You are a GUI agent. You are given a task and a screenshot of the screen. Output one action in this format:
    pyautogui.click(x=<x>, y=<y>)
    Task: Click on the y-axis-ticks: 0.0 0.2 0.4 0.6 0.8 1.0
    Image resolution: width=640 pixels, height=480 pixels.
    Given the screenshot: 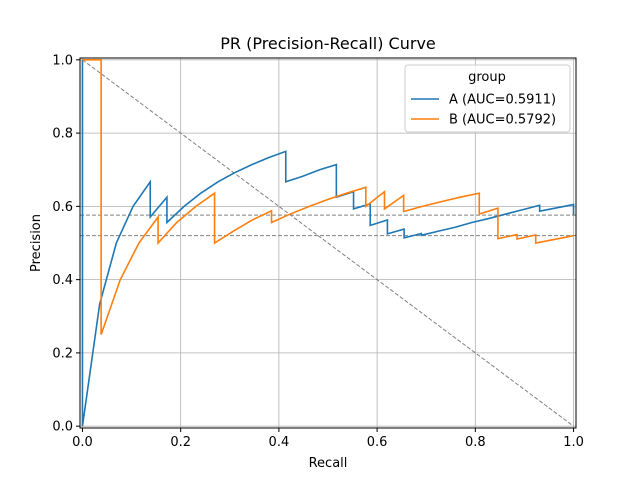 What is the action you would take?
    pyautogui.click(x=66, y=244)
    